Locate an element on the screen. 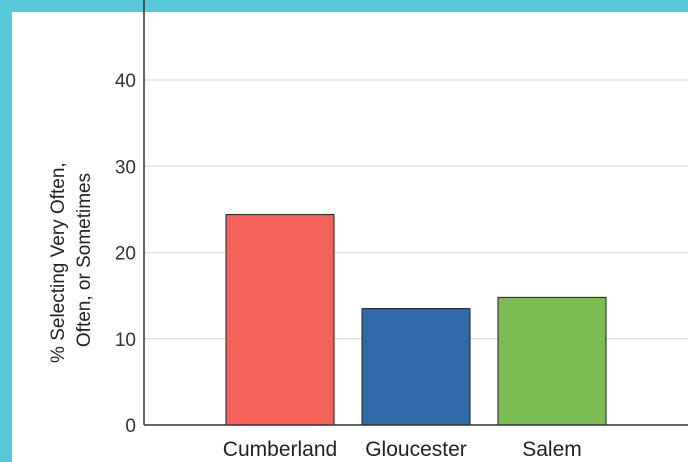 This screenshot has width=688, height=462. x-tick-label: Cumberland is located at coordinates (280, 449).